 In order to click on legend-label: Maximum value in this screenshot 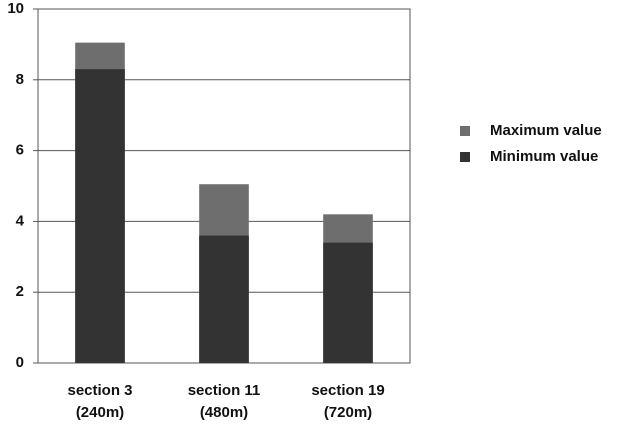, I will do `click(546, 130)`.